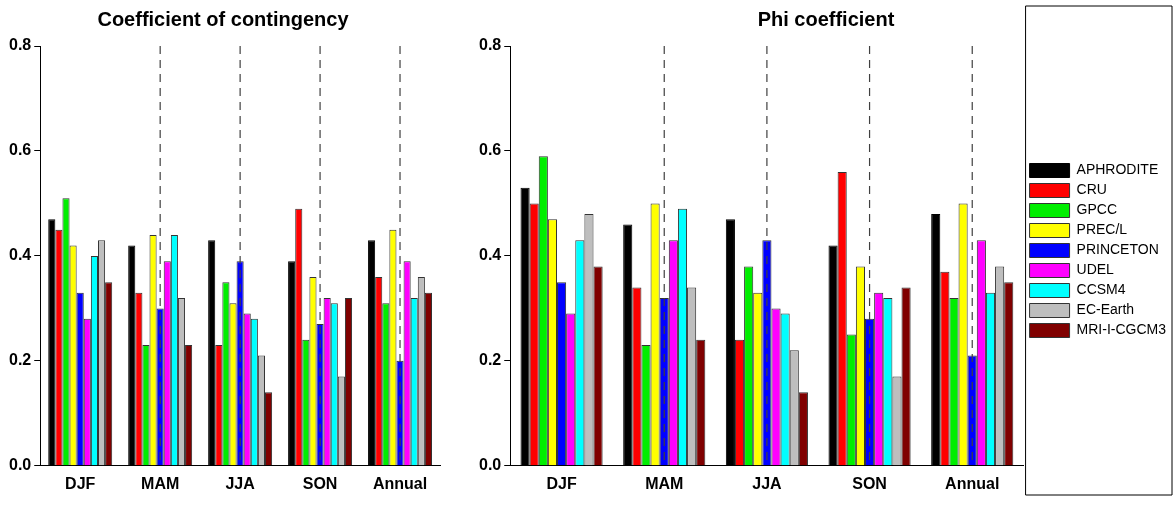  What do you see at coordinates (1117, 249) in the screenshot?
I see `legend-label: PRINCETON` at bounding box center [1117, 249].